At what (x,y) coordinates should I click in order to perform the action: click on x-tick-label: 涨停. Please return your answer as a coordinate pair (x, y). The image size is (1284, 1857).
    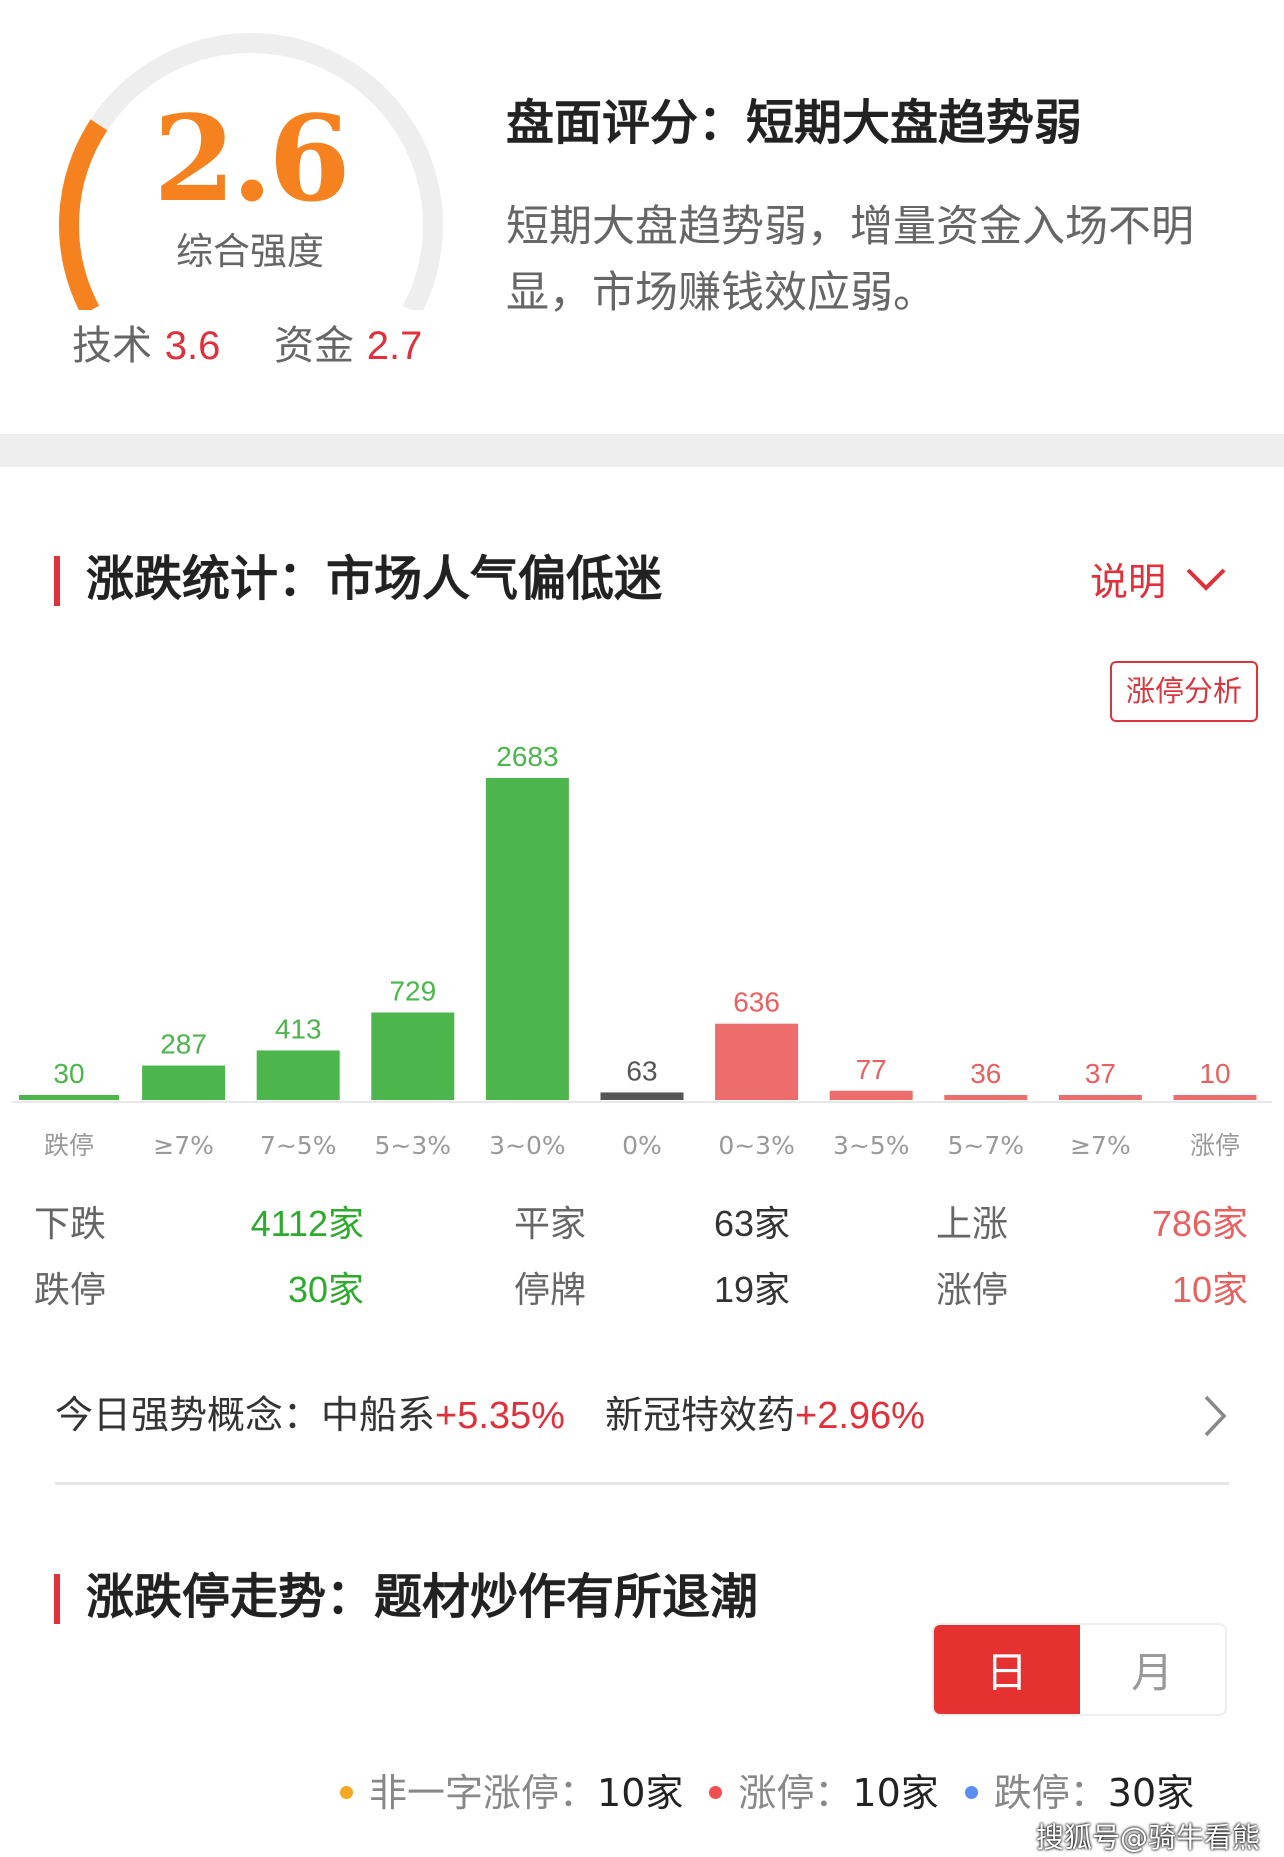
    Looking at the image, I should click on (1215, 1145).